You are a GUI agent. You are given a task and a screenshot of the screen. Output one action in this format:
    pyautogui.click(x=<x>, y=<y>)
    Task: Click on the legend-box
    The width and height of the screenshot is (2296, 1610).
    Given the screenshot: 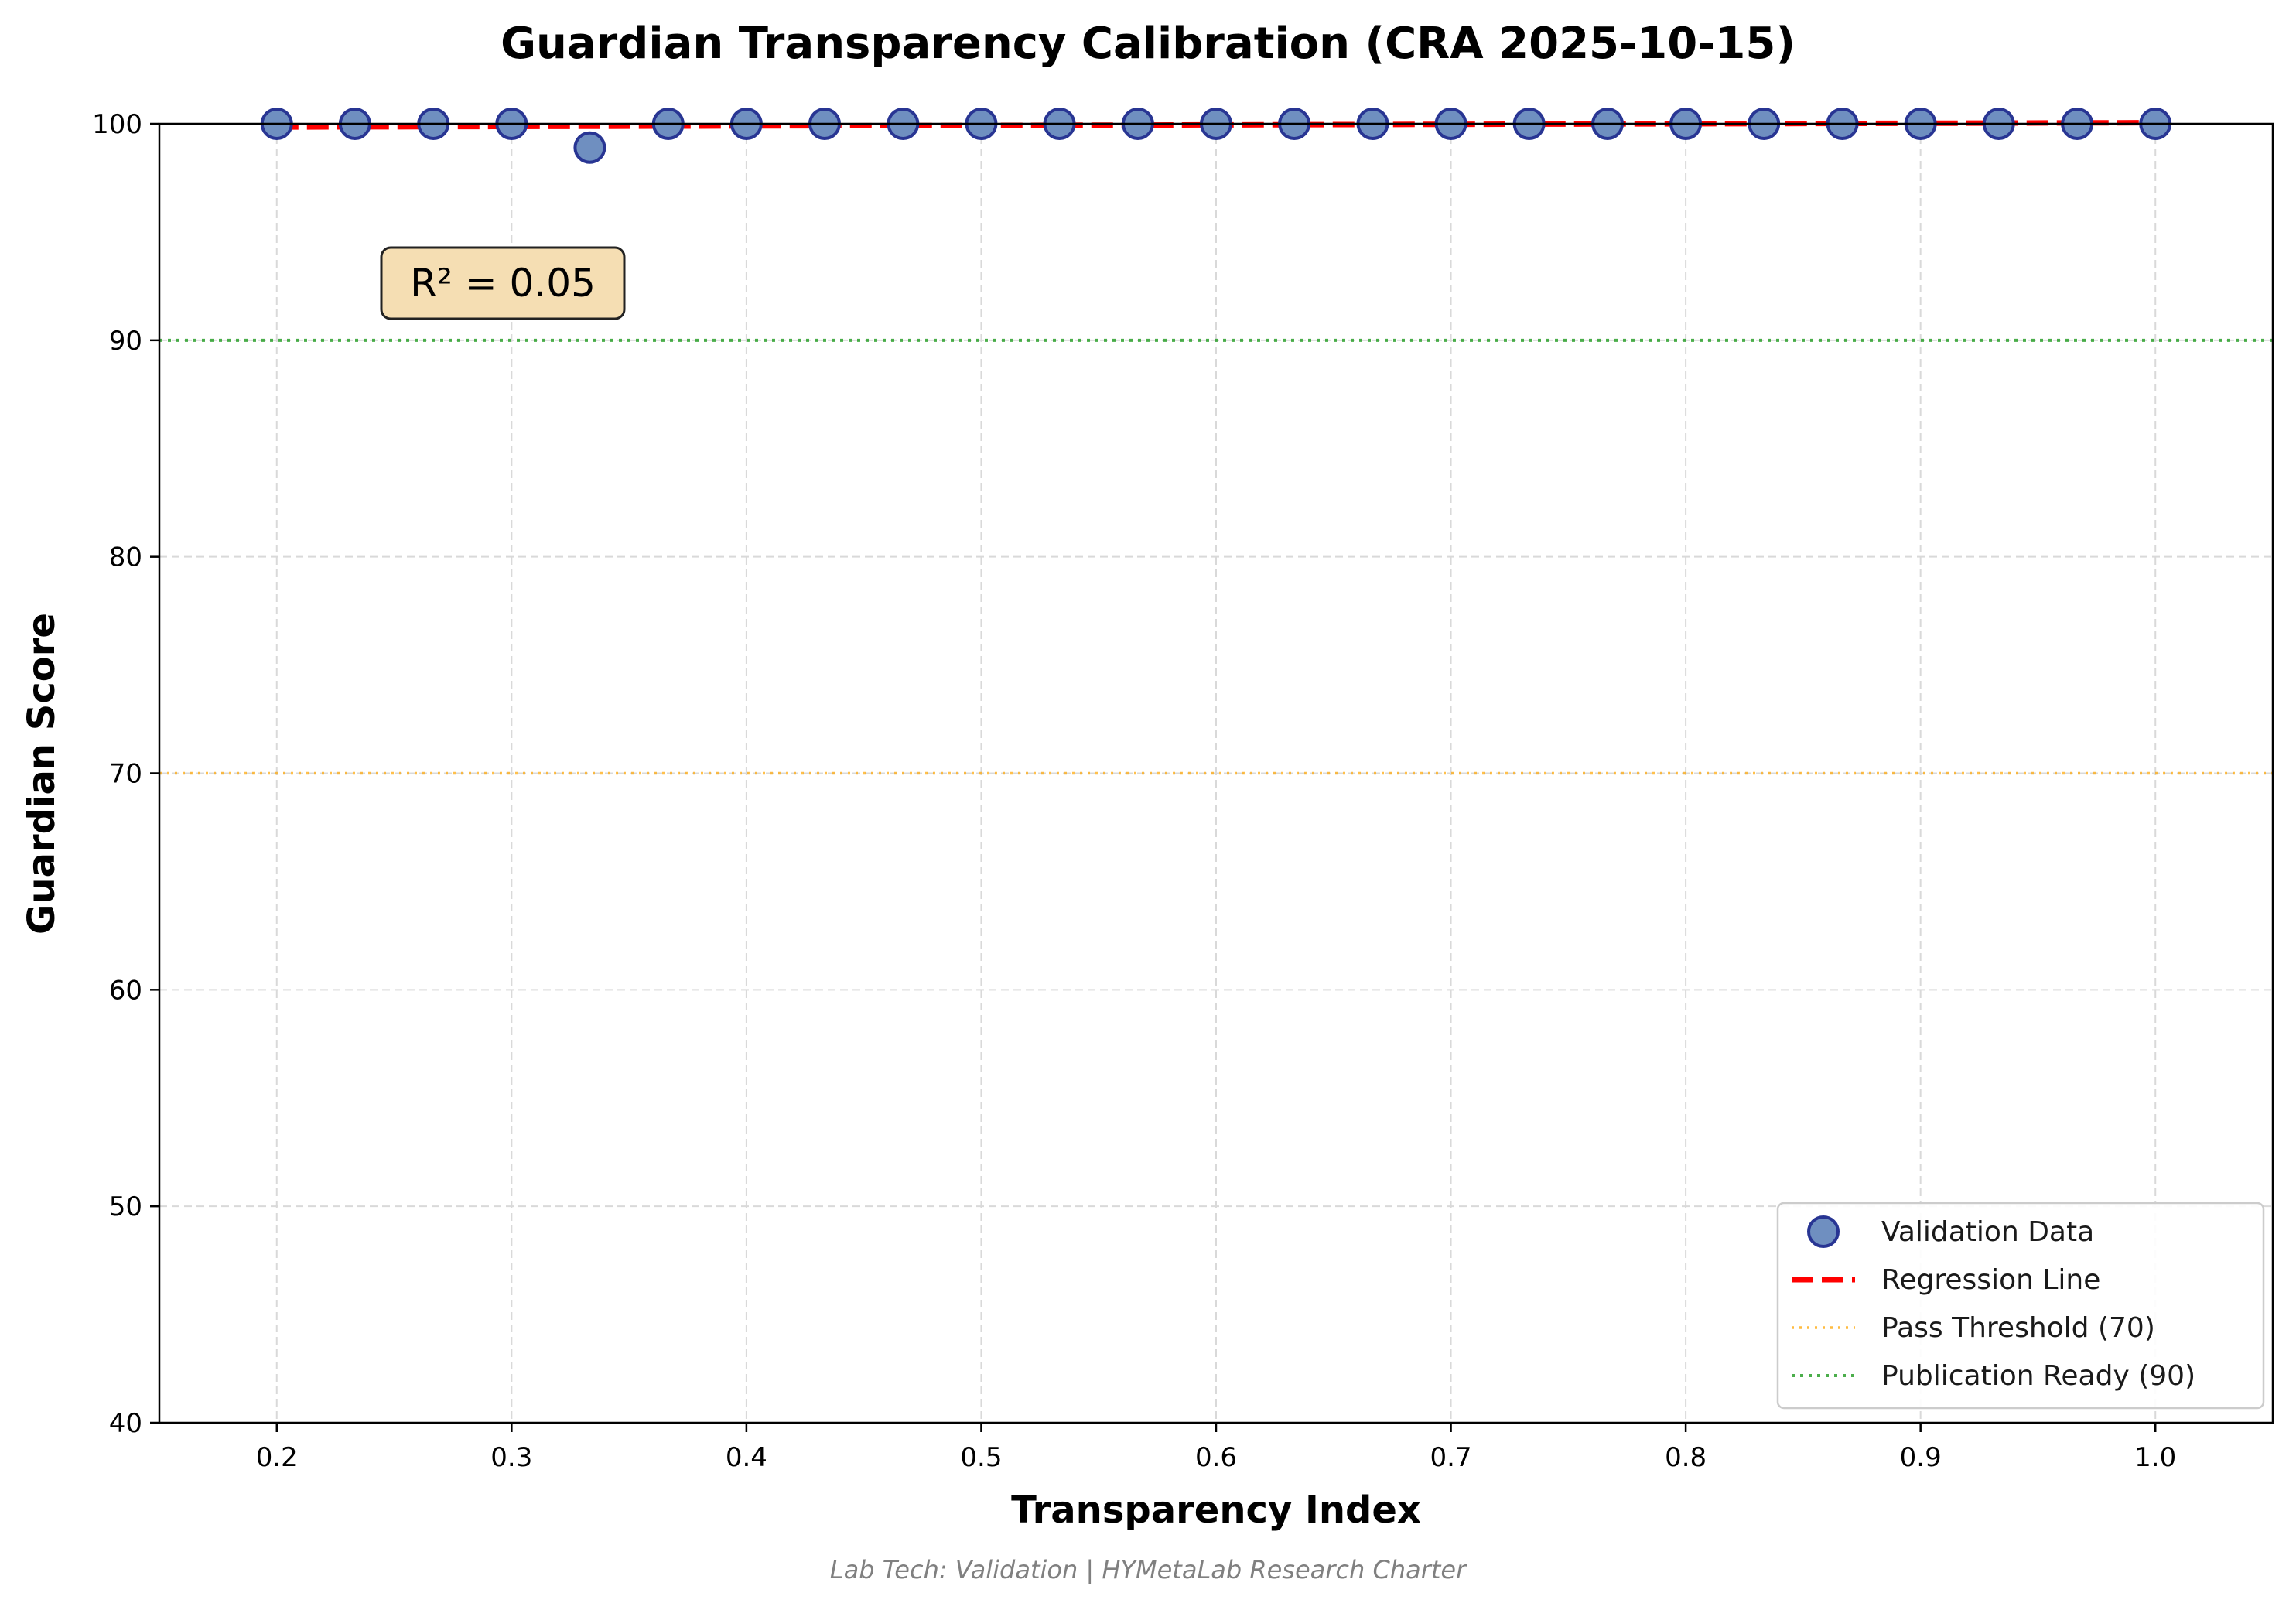 What is the action you would take?
    pyautogui.click(x=2021, y=1306)
    